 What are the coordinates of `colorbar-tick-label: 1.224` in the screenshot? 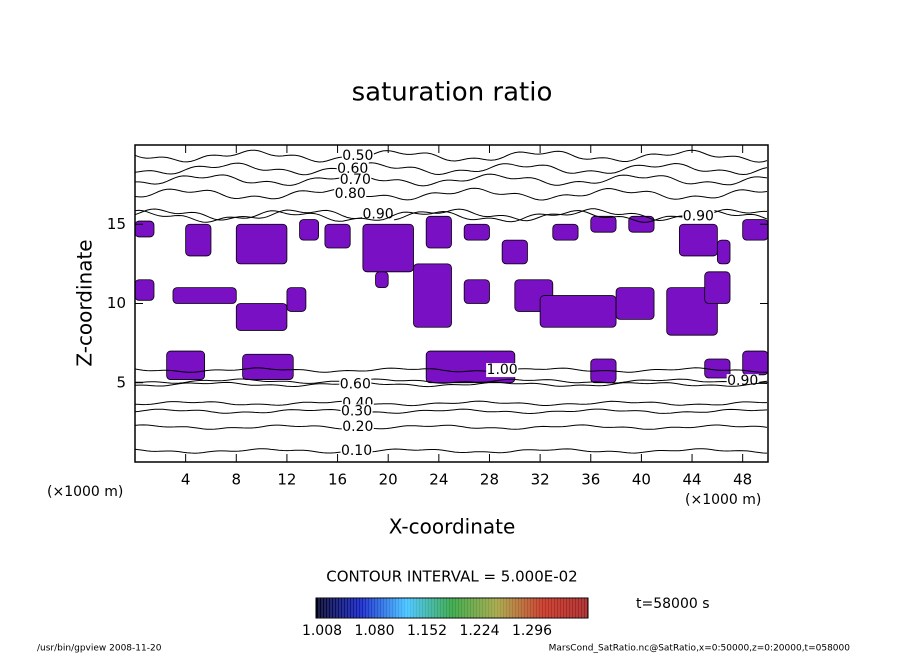 It's located at (479, 631).